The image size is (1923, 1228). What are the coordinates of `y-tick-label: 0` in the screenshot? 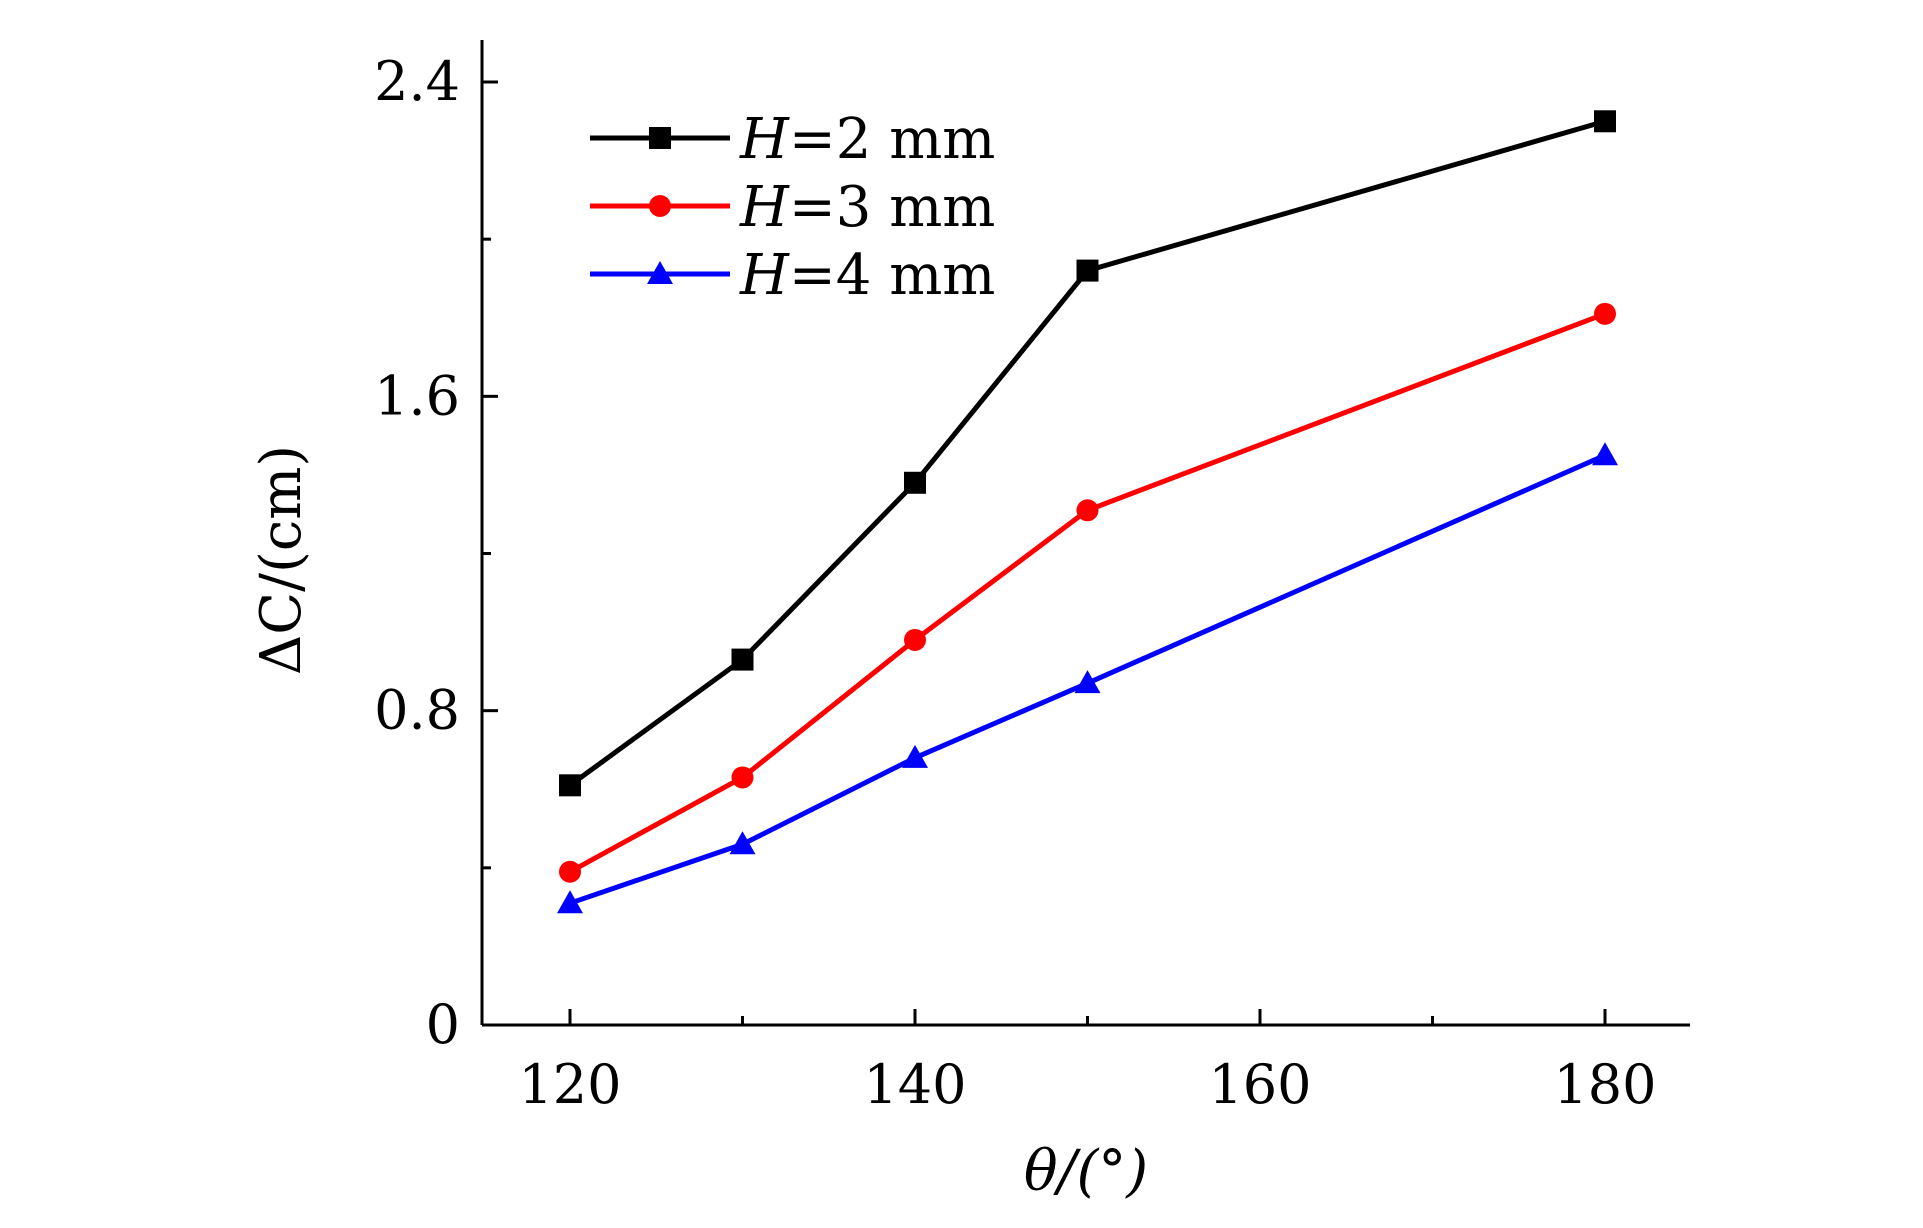 It's located at (443, 1024).